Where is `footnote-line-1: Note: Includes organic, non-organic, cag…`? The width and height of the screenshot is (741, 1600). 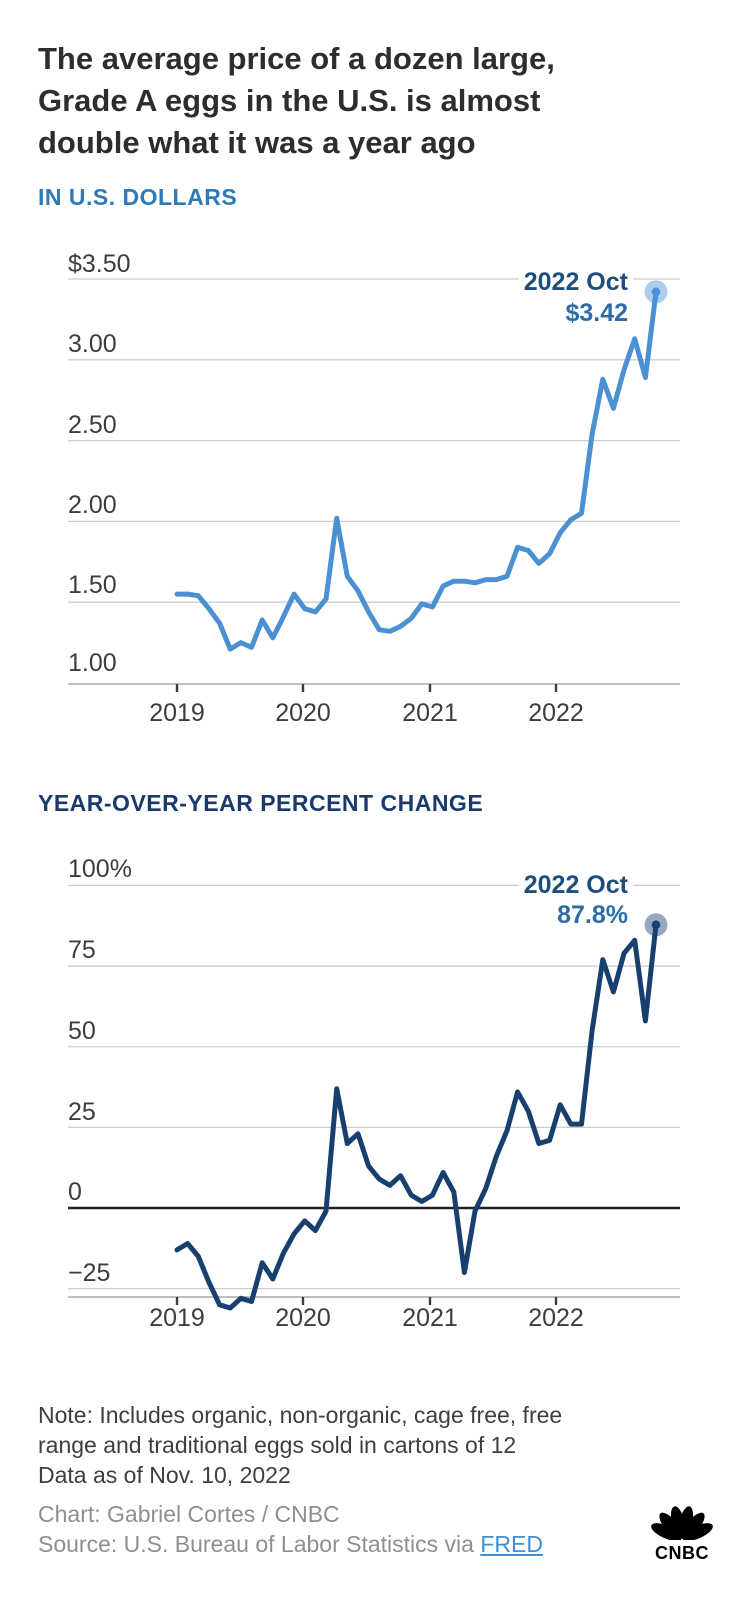 footnote-line-1: Note: Includes organic, non-organic, cag… is located at coordinates (300, 1415).